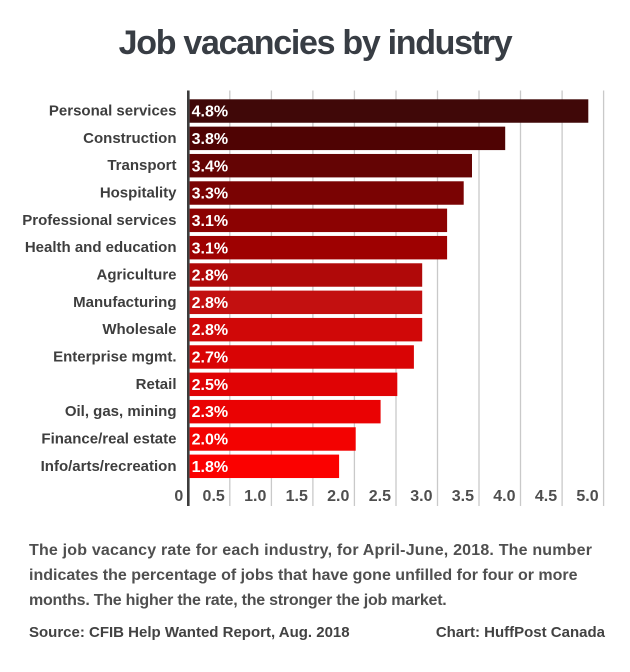 The height and width of the screenshot is (672, 630). I want to click on svg-text: 3.5, so click(463, 496).